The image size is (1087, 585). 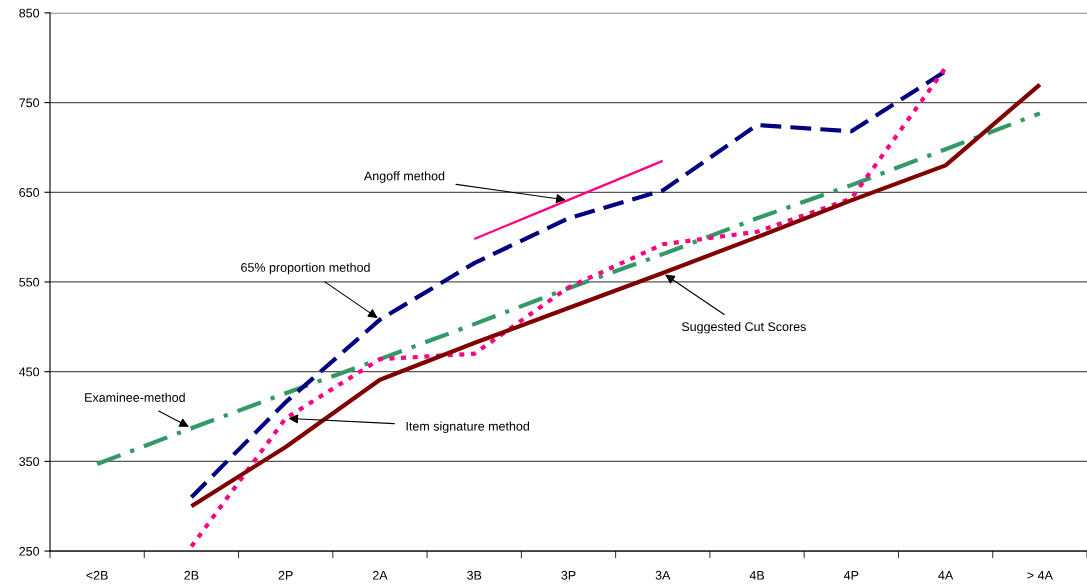 I want to click on y-tick-label: 350, so click(x=29, y=462).